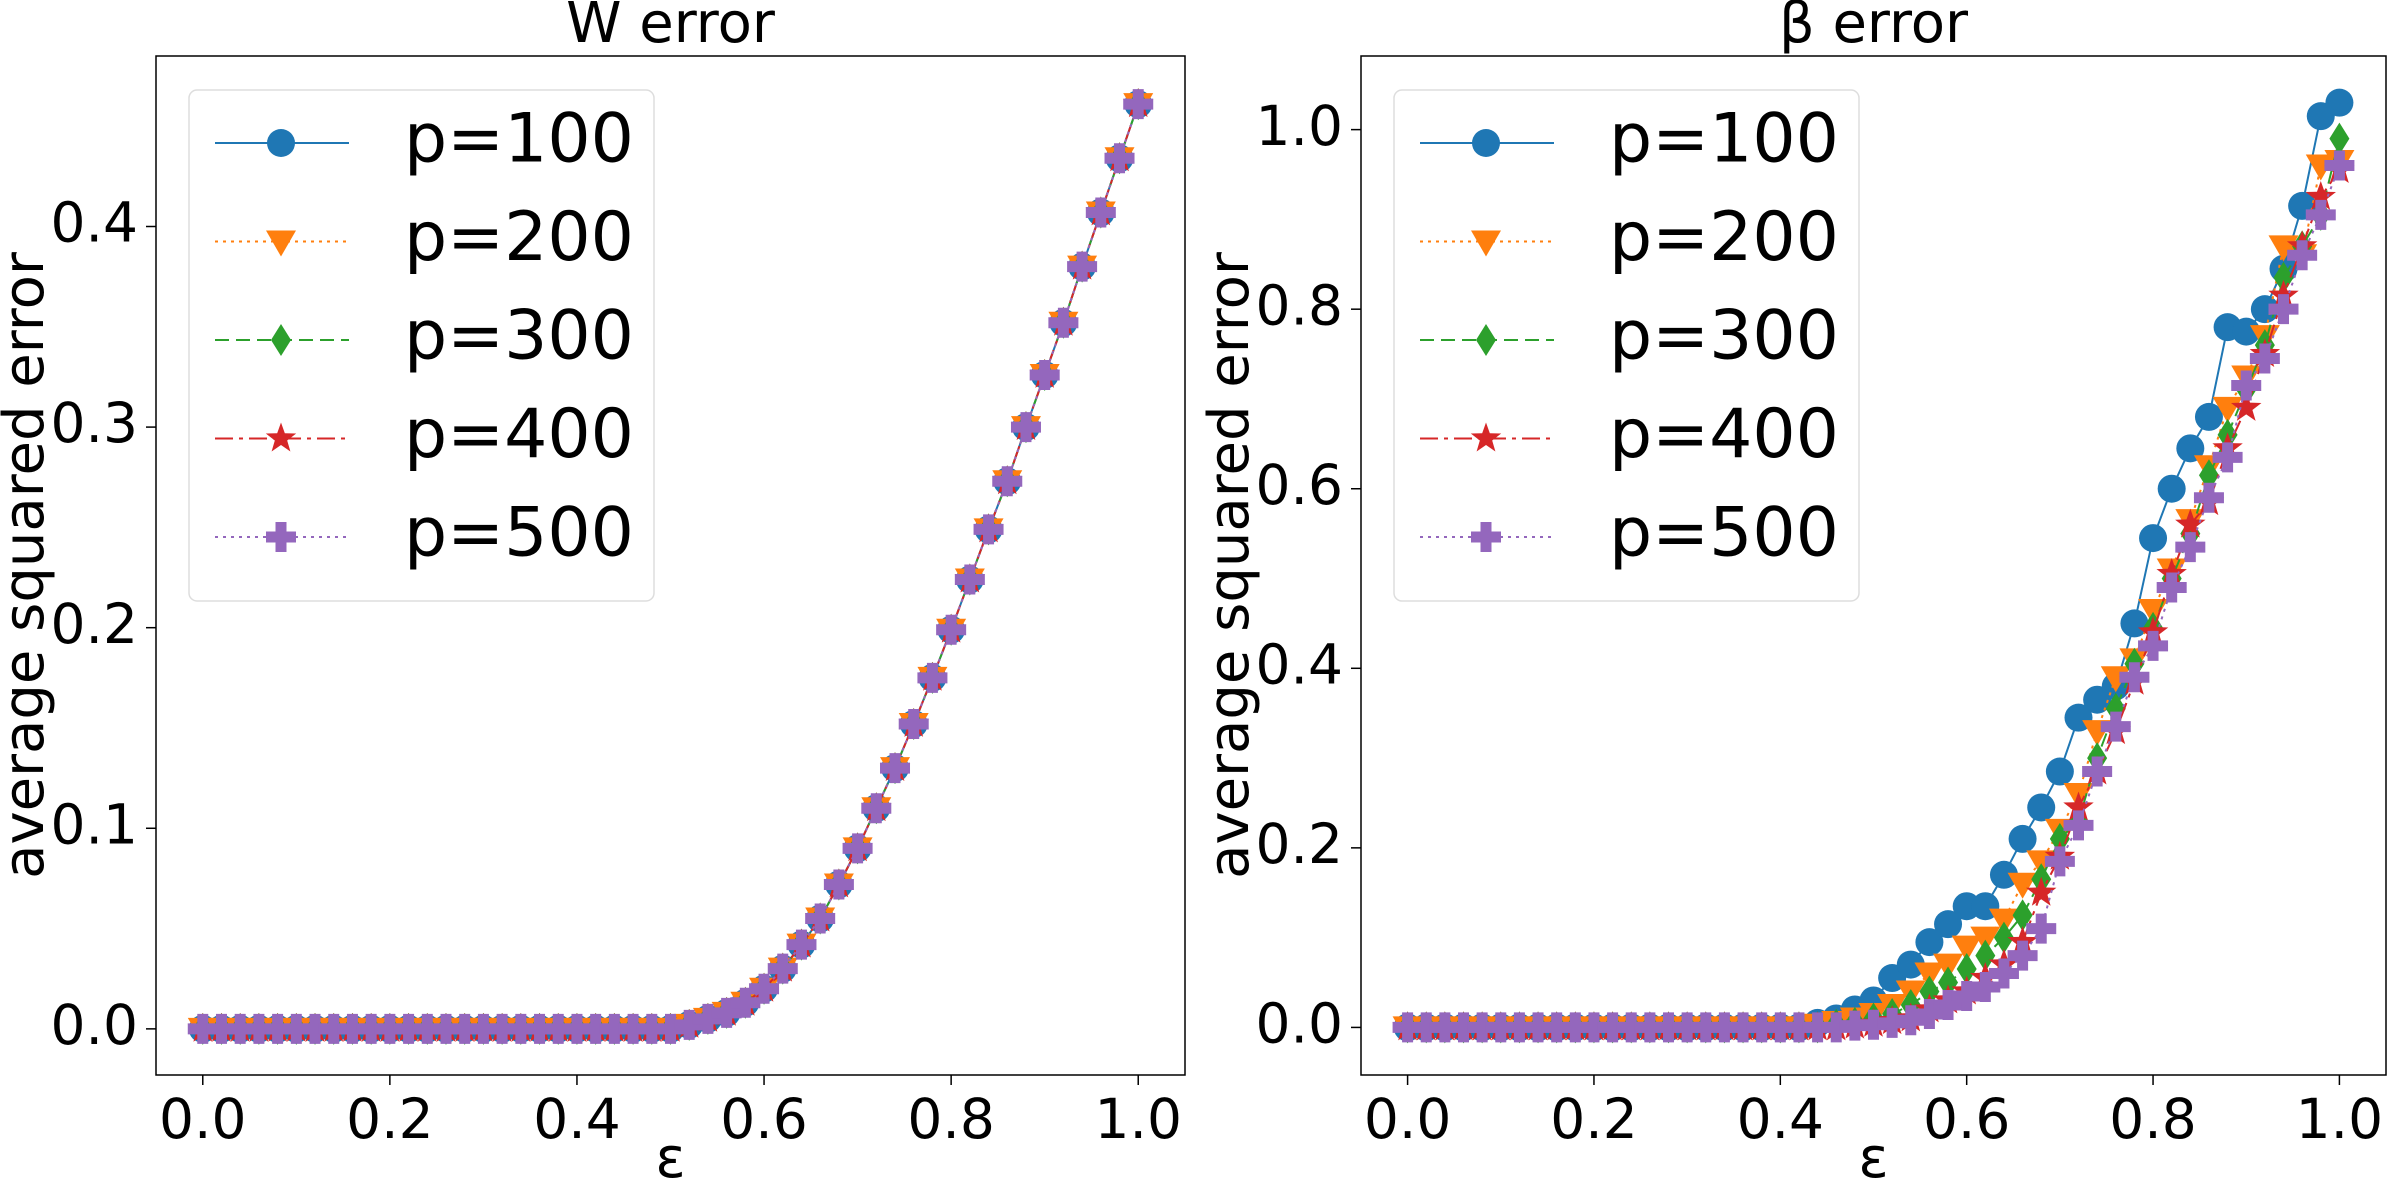  Describe the element at coordinates (94, 1025) in the screenshot. I see `y-tick-label: 0.0` at that location.